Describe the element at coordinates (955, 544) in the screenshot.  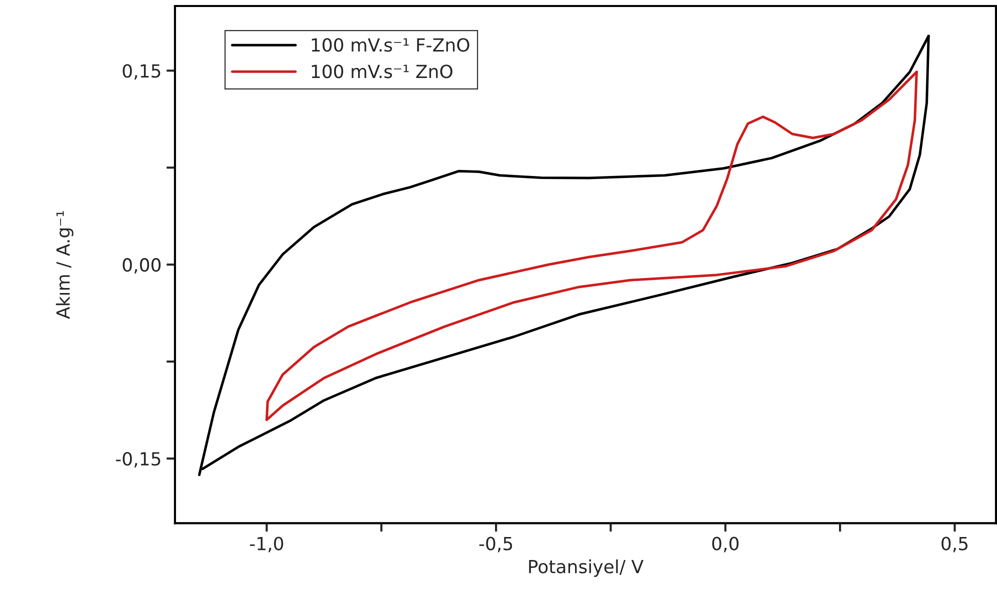
I see `x-tick-label: 0,5` at that location.